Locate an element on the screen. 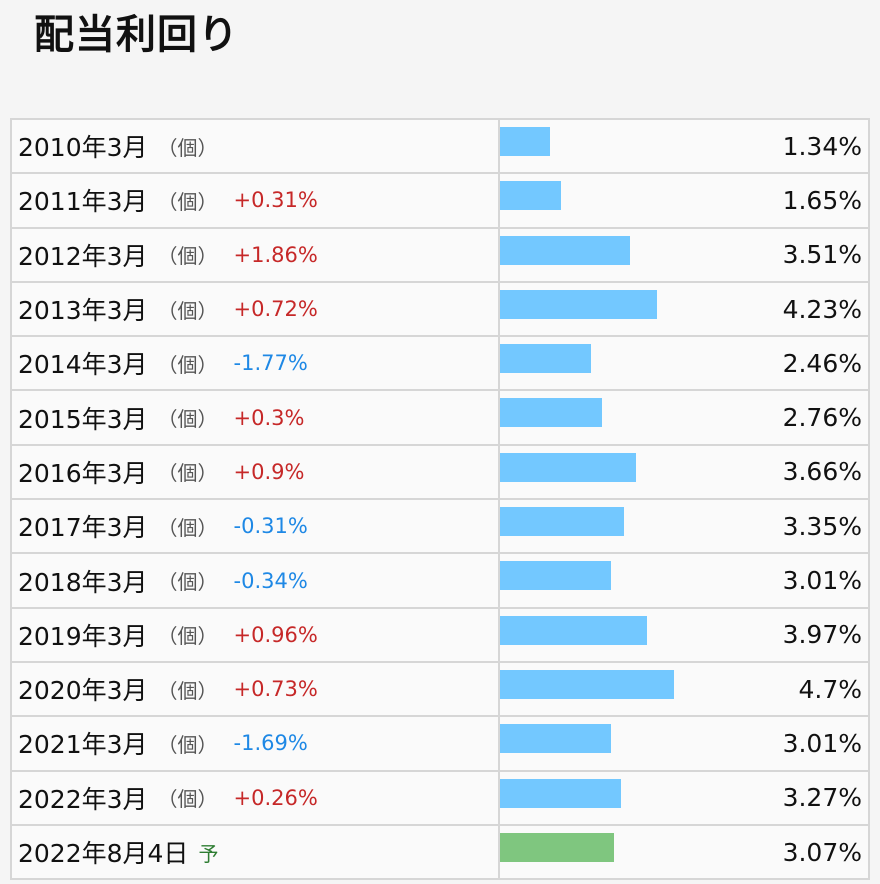 The image size is (880, 884). period-label: 2014年3月 is located at coordinates (83, 365).